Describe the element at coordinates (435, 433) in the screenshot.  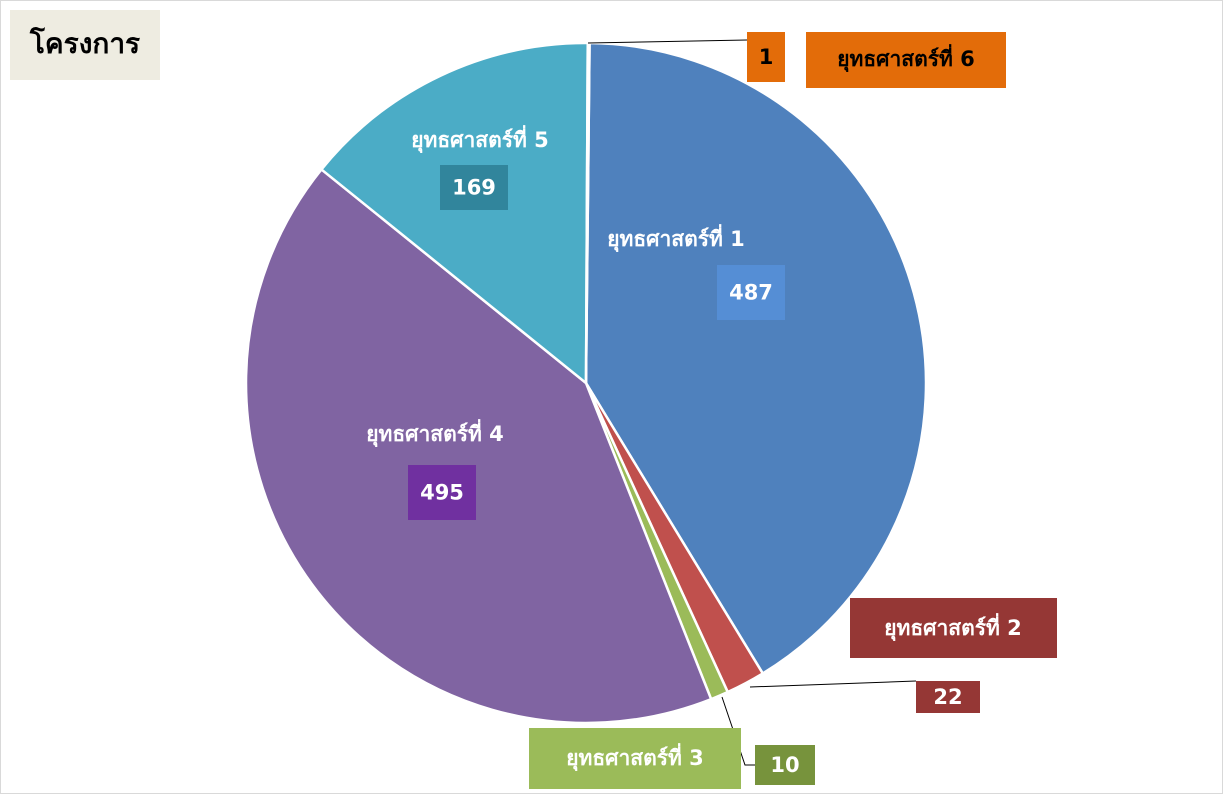
I see `category-label: ยุทธศาสตร์ที่ 4` at that location.